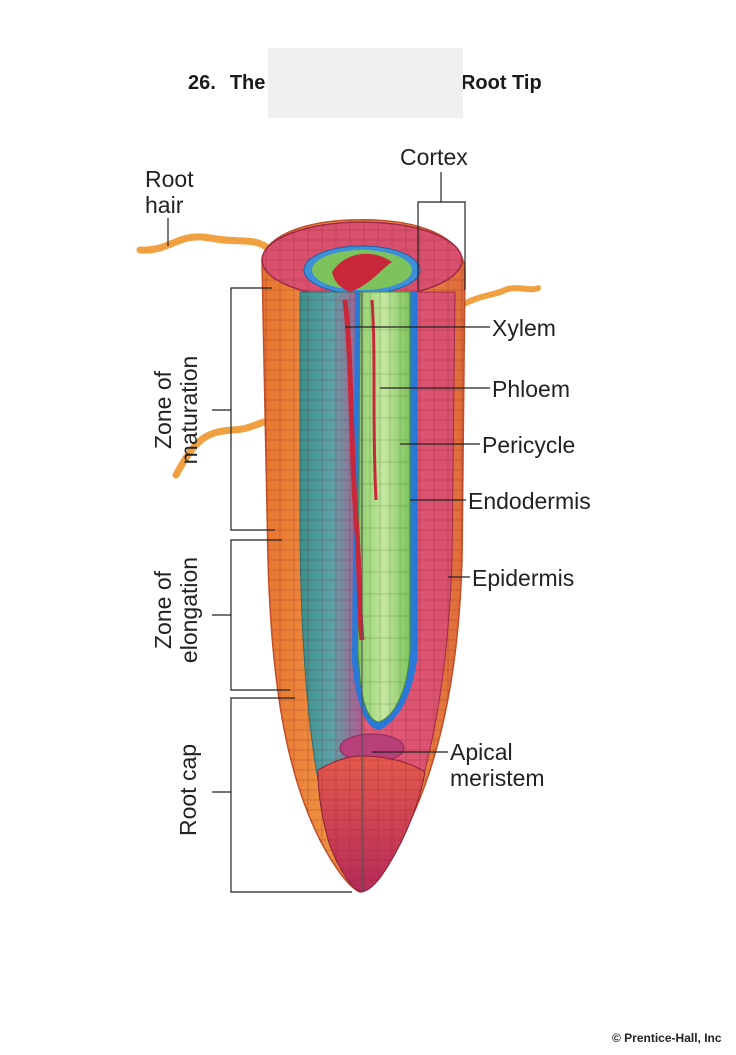  Describe the element at coordinates (524, 328) in the screenshot. I see `label-xylem: Xylem` at that location.